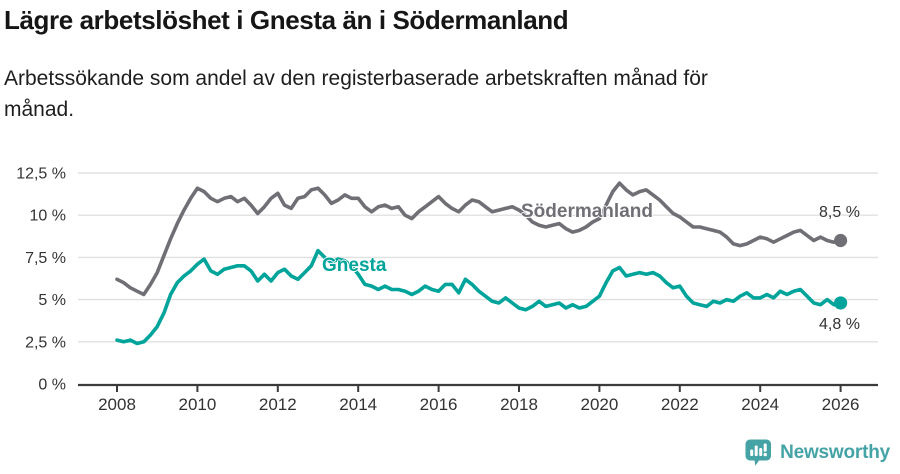 This screenshot has width=900, height=474. I want to click on chart-subtitle-line-2: månad., so click(39, 109).